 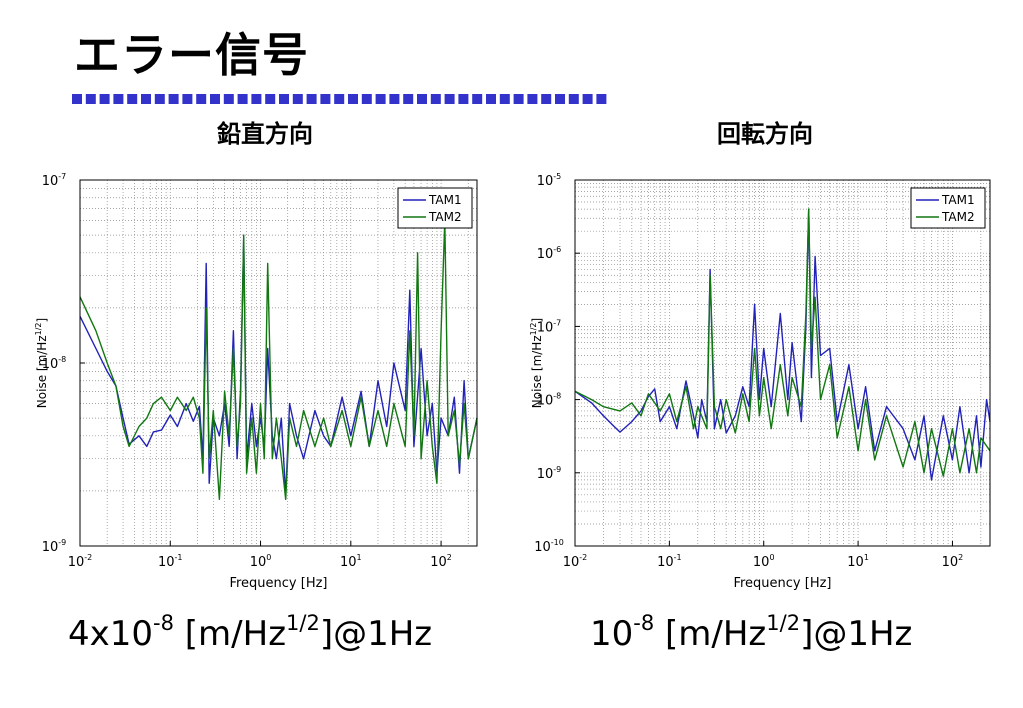 I want to click on y-label-bracket: ], so click(x=537, y=320).